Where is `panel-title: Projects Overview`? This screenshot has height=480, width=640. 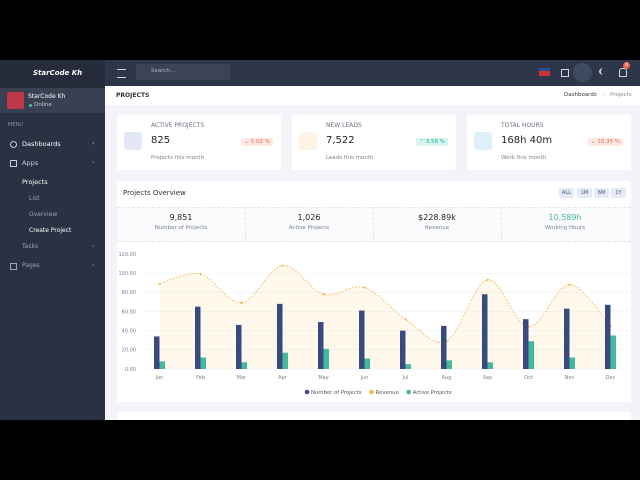 panel-title: Projects Overview is located at coordinates (154, 193).